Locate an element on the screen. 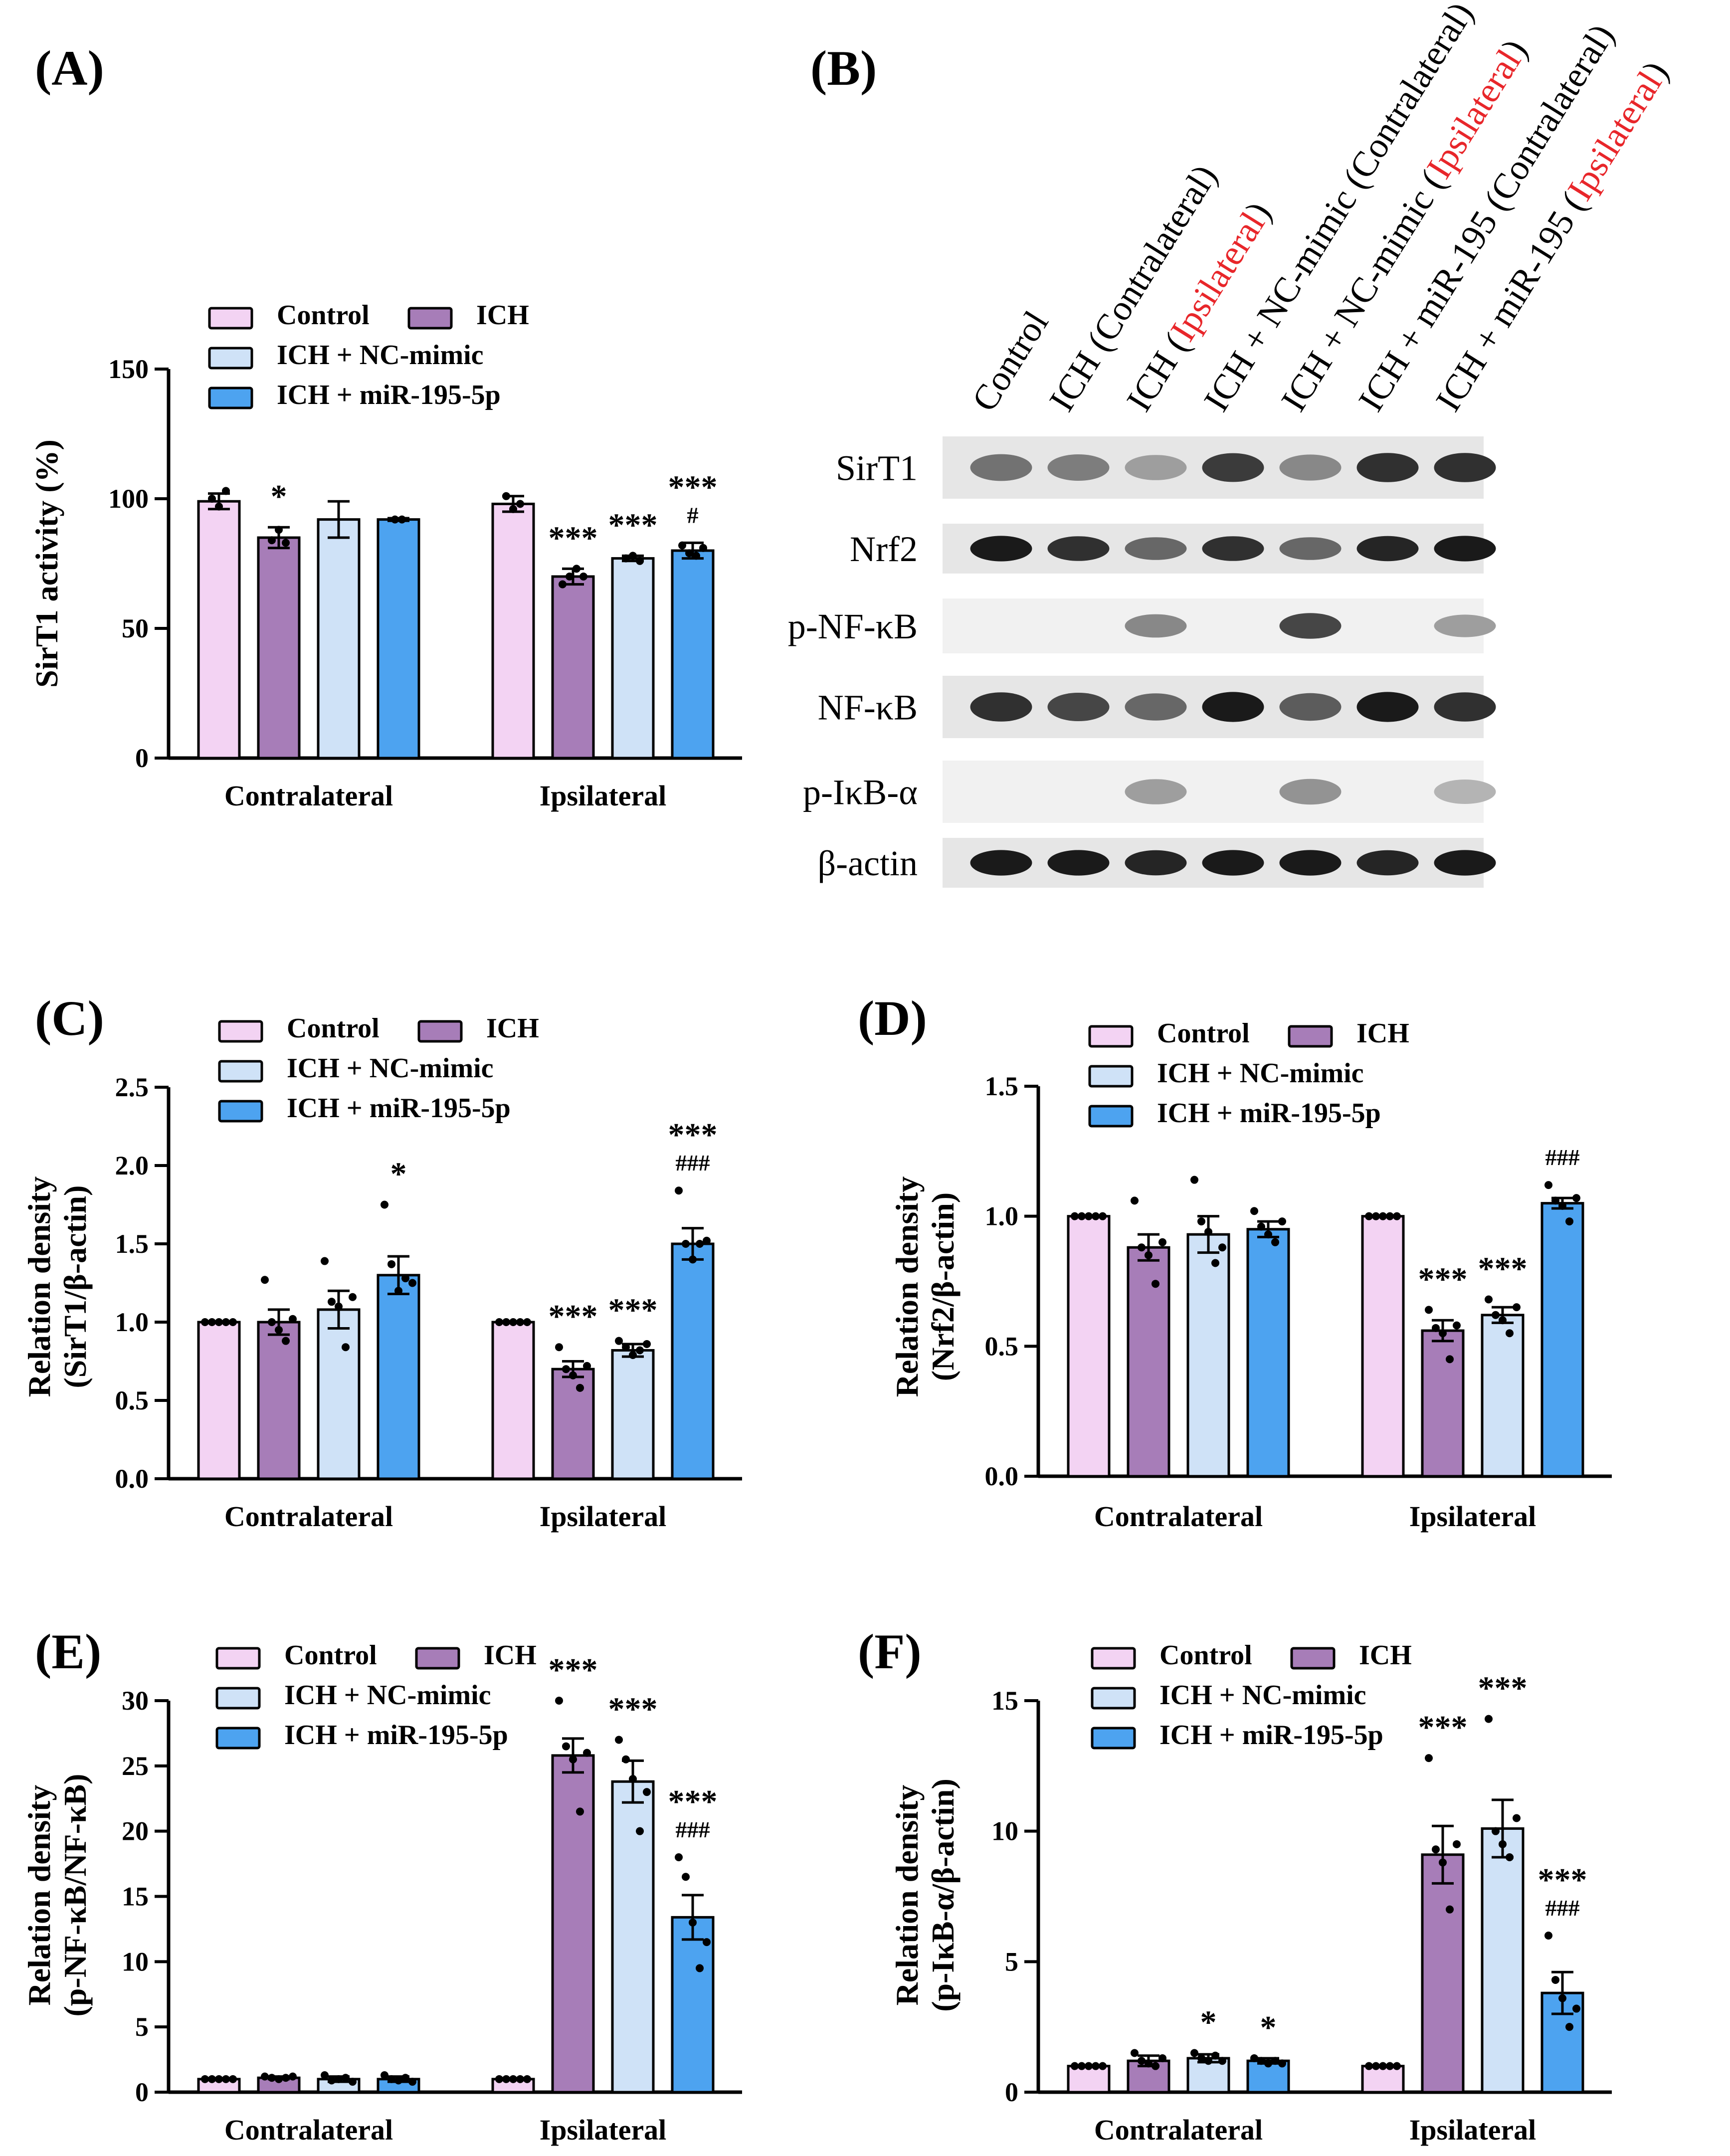 This screenshot has width=1730, height=2156. y-axis-label-line: (Nrf2/β-actin) is located at coordinates (943, 1287).